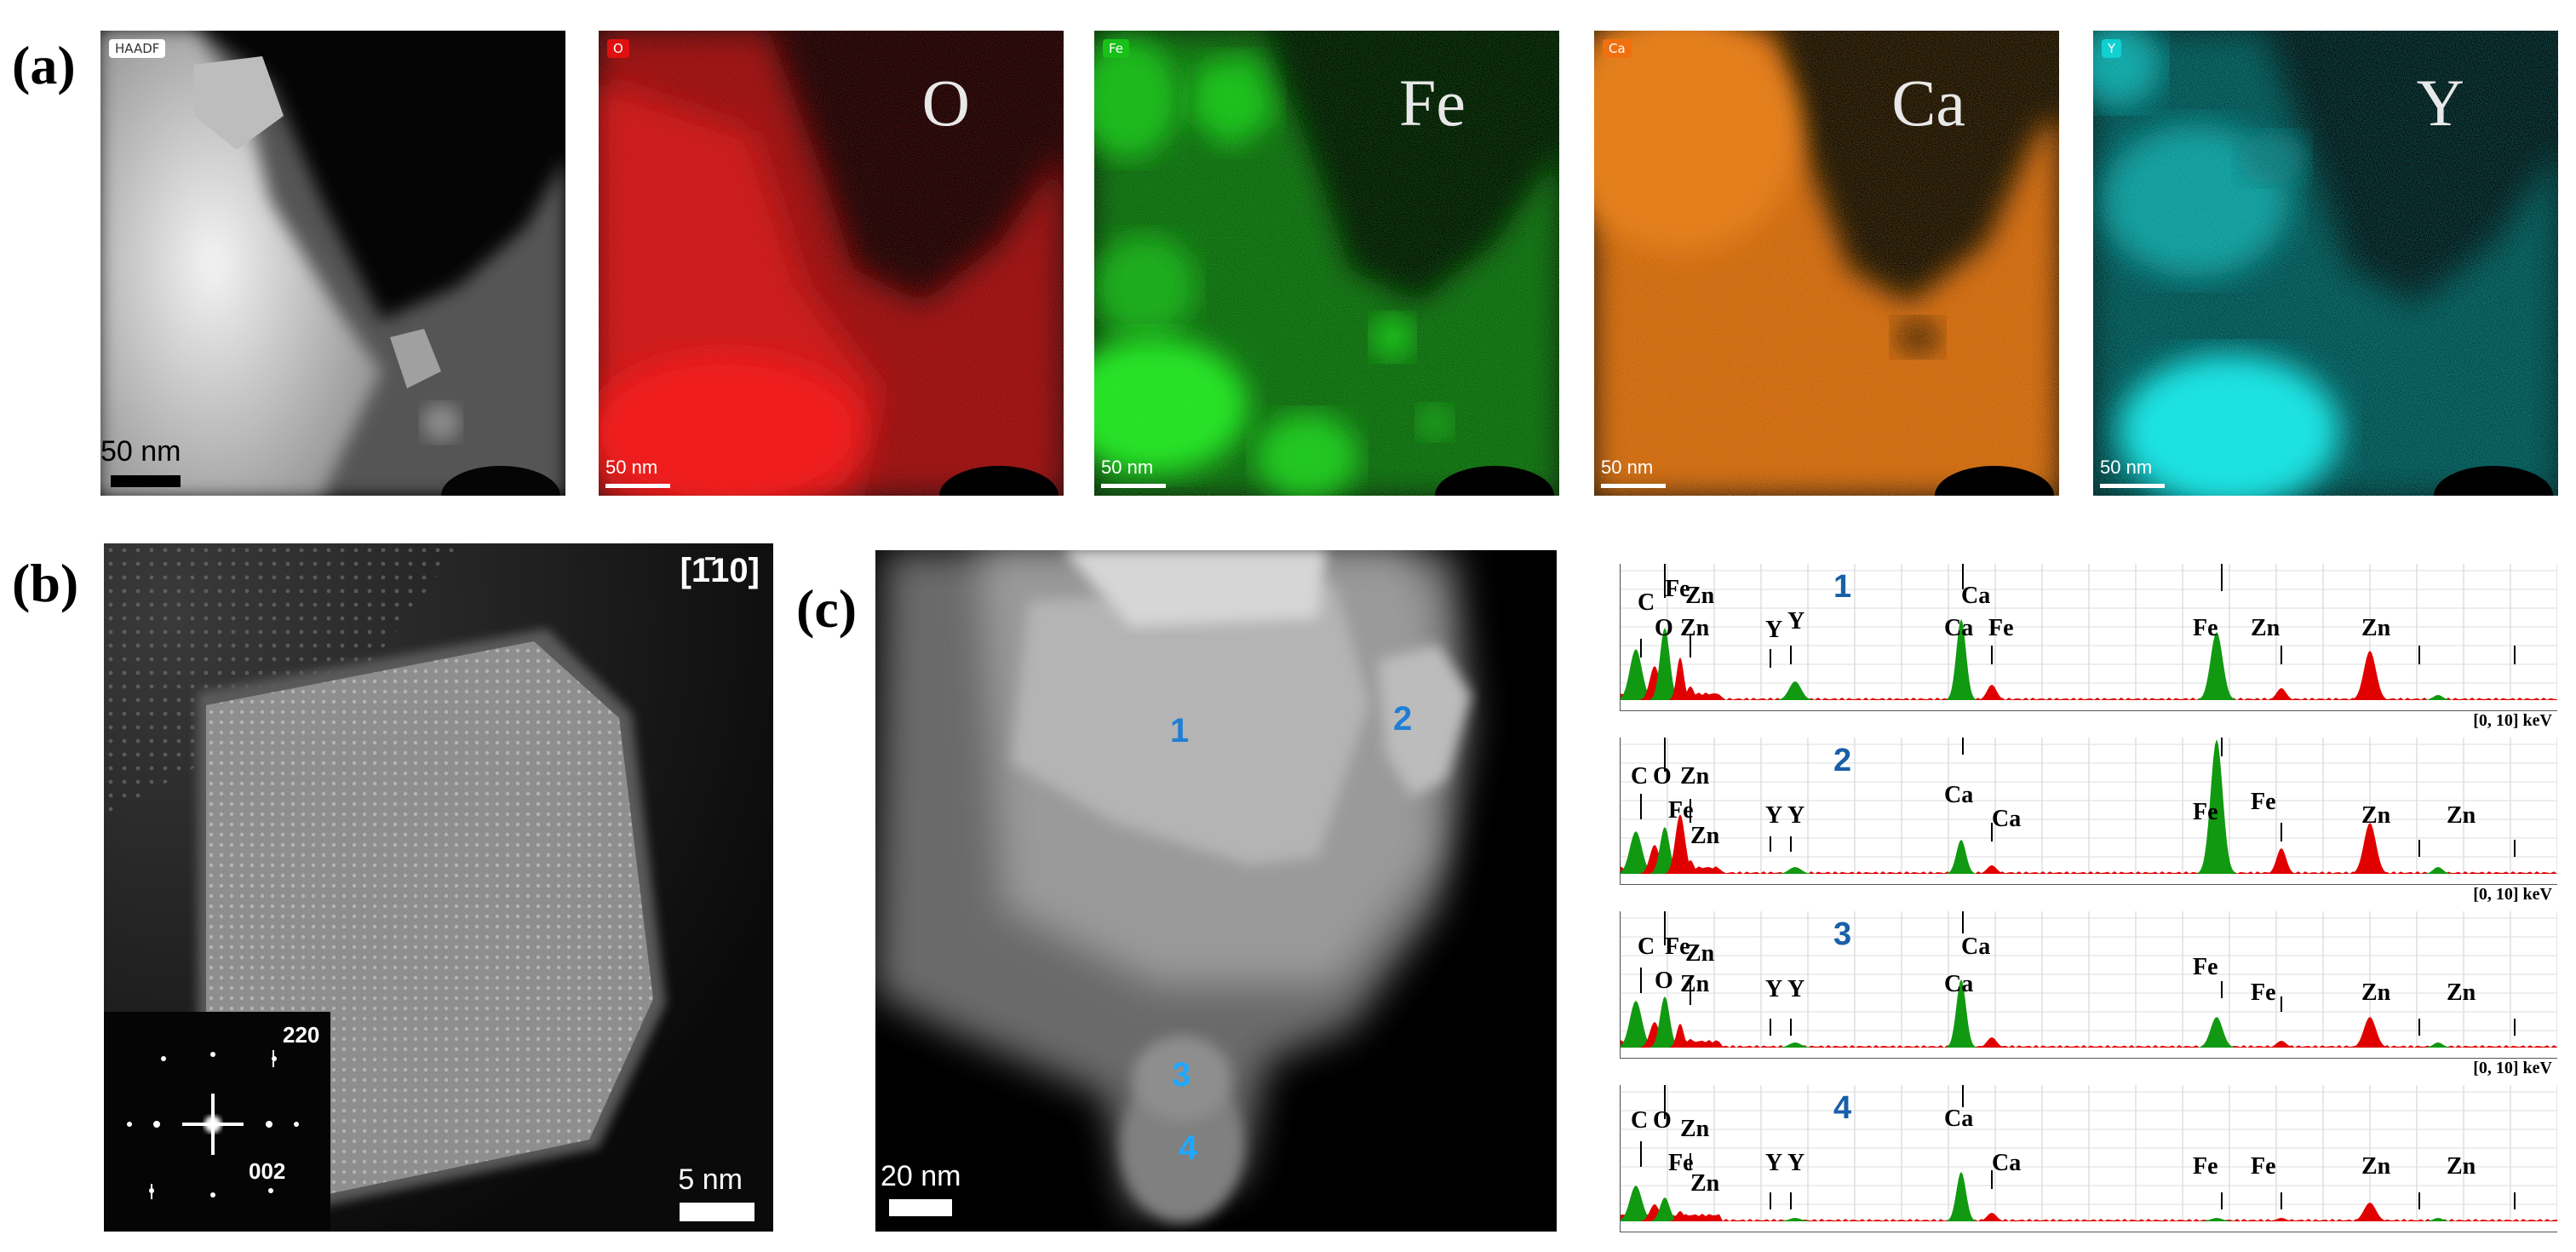  Describe the element at coordinates (217, 1122) in the screenshot. I see `fft-inset: 220 002` at that location.